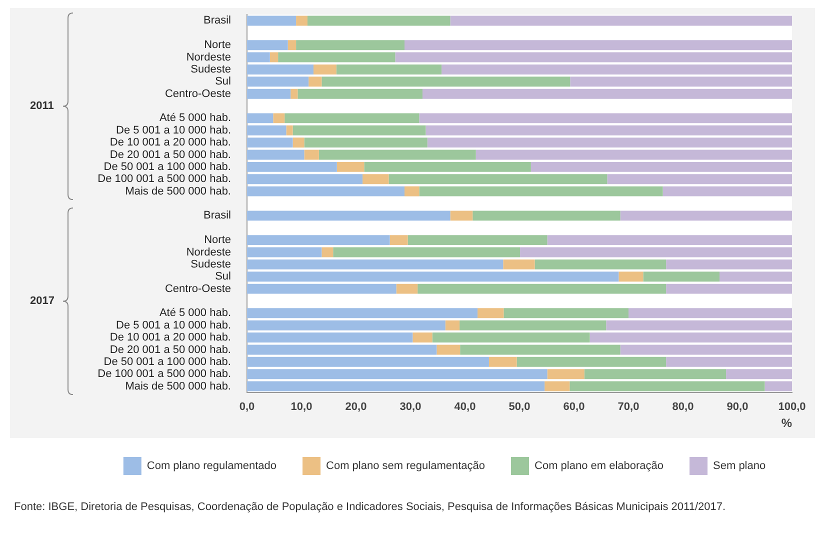  I want to click on y-tick-label: Até 5 000 hab., so click(195, 118).